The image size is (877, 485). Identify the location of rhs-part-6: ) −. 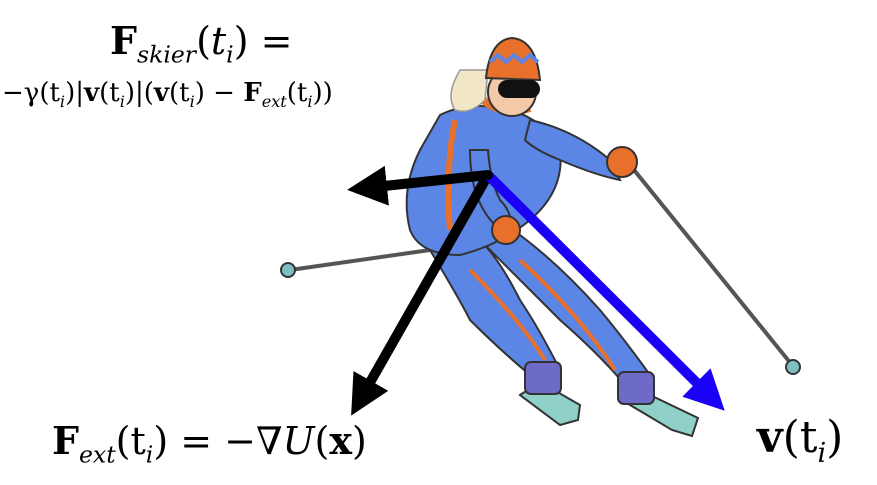
(219, 93).